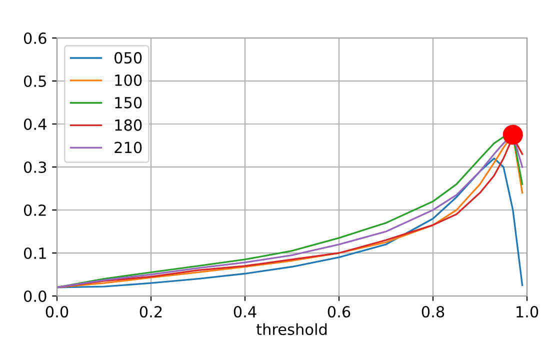 The height and width of the screenshot is (347, 554). I want to click on y-tick-label: 0.2, so click(35, 210).